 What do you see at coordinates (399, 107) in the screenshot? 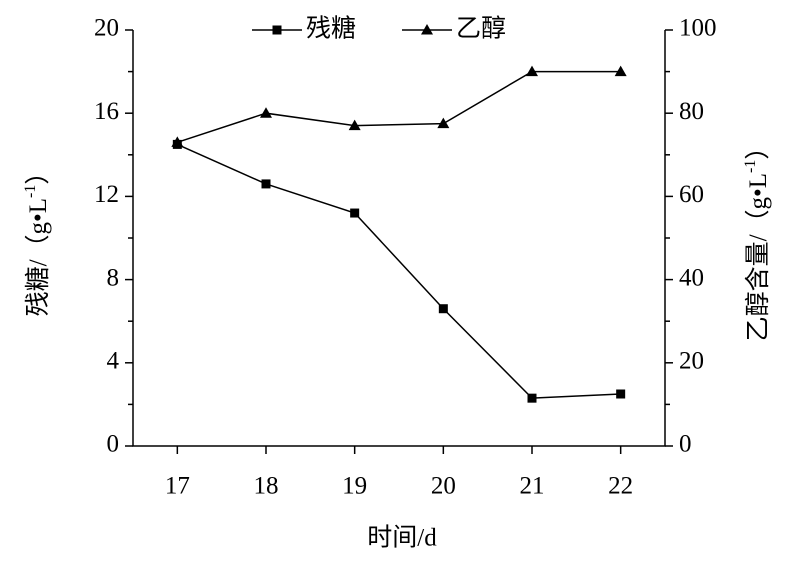
I see `series-line` at bounding box center [399, 107].